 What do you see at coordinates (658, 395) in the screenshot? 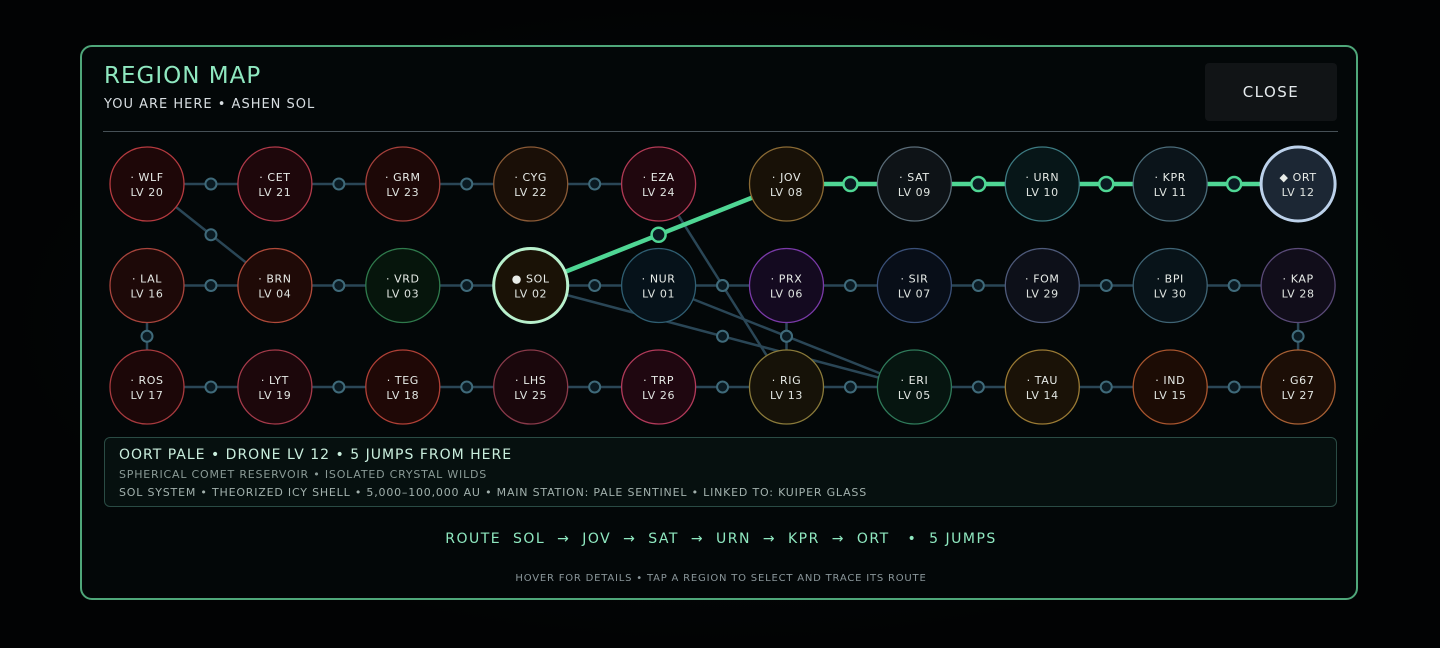
I see `region-node-level: LV 26` at bounding box center [658, 395].